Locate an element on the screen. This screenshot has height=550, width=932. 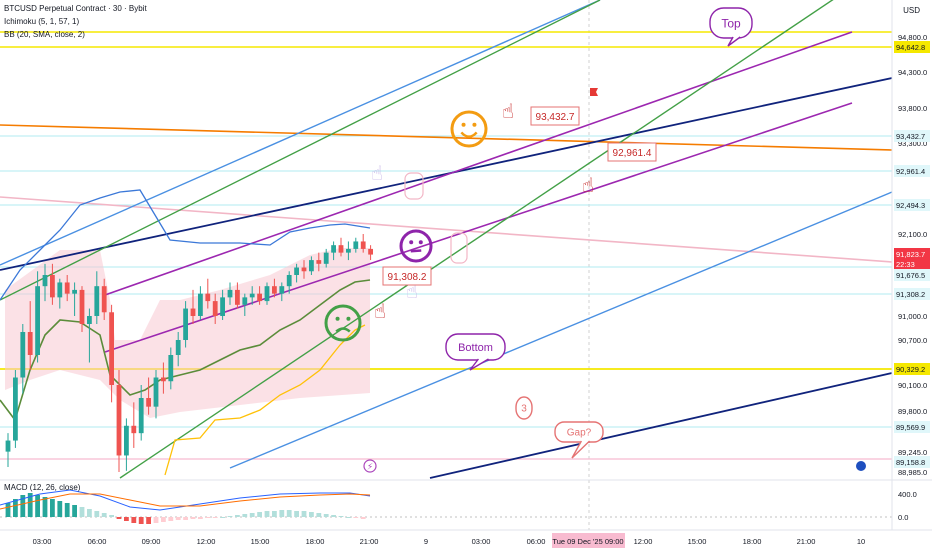
price-label: 92,961.4 is located at coordinates (910, 171).